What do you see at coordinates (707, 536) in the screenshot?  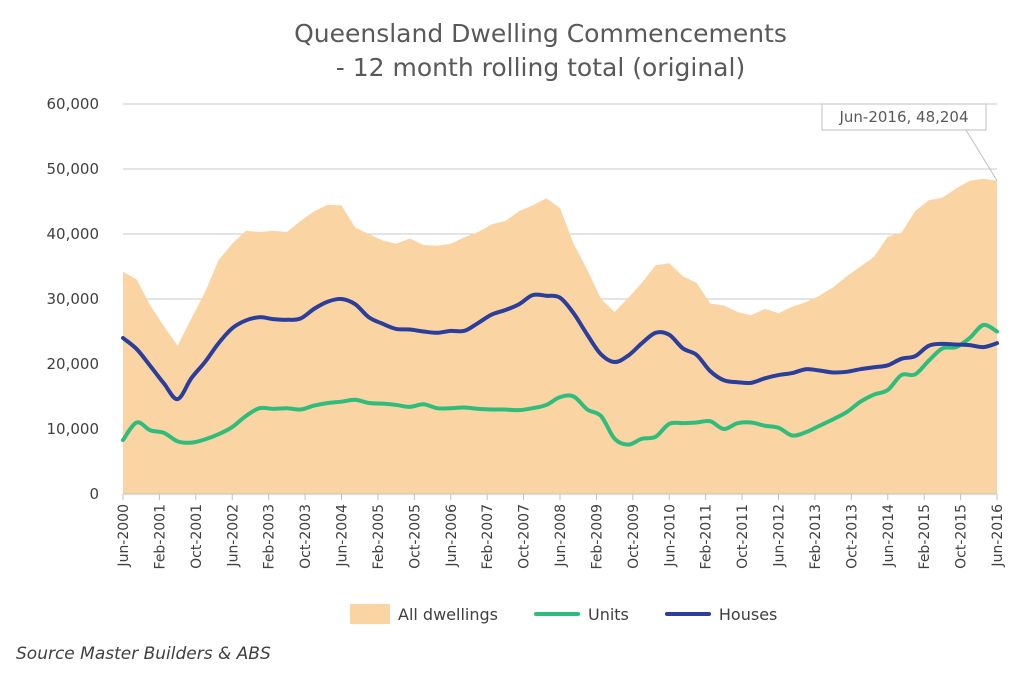 I see `x-tick-label: Feb-2011` at bounding box center [707, 536].